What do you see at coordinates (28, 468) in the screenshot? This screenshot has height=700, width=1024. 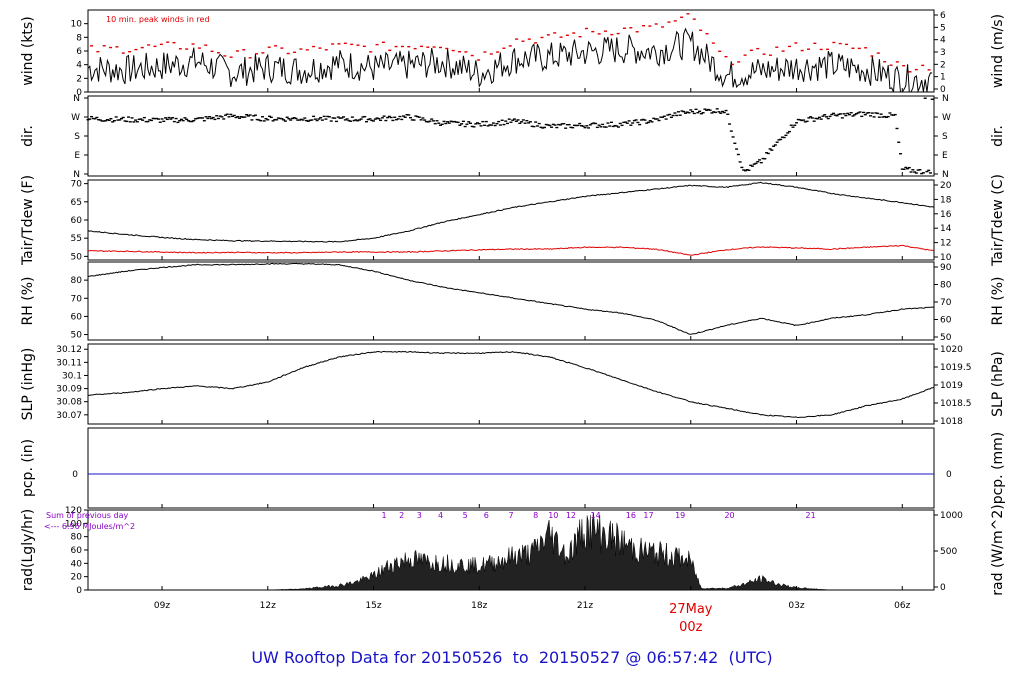 I see `left-axis-title-pcp: pcp. (in)` at bounding box center [28, 468].